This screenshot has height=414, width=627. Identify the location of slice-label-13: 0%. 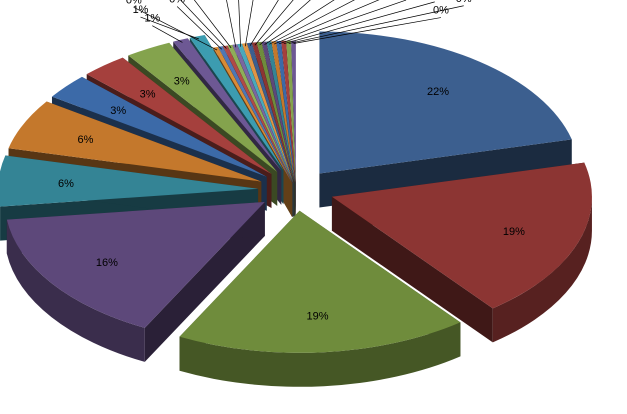
(177, 2).